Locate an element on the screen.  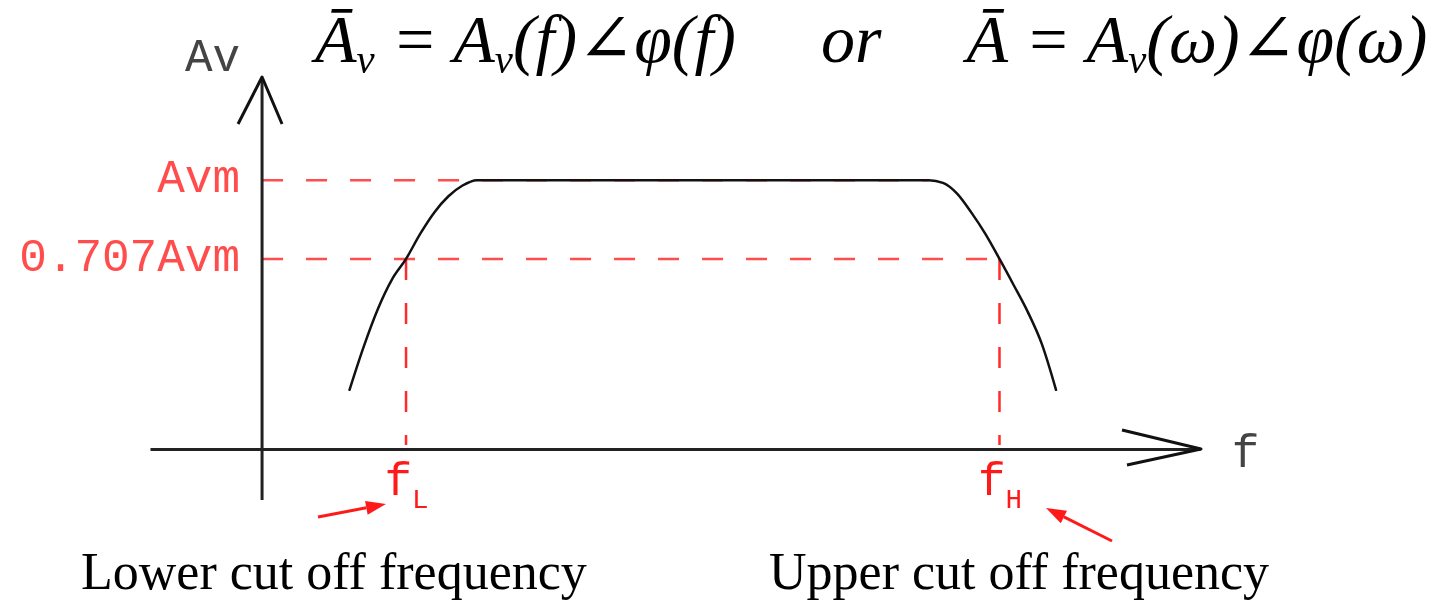
y-axis-title: Av is located at coordinates (212, 58).